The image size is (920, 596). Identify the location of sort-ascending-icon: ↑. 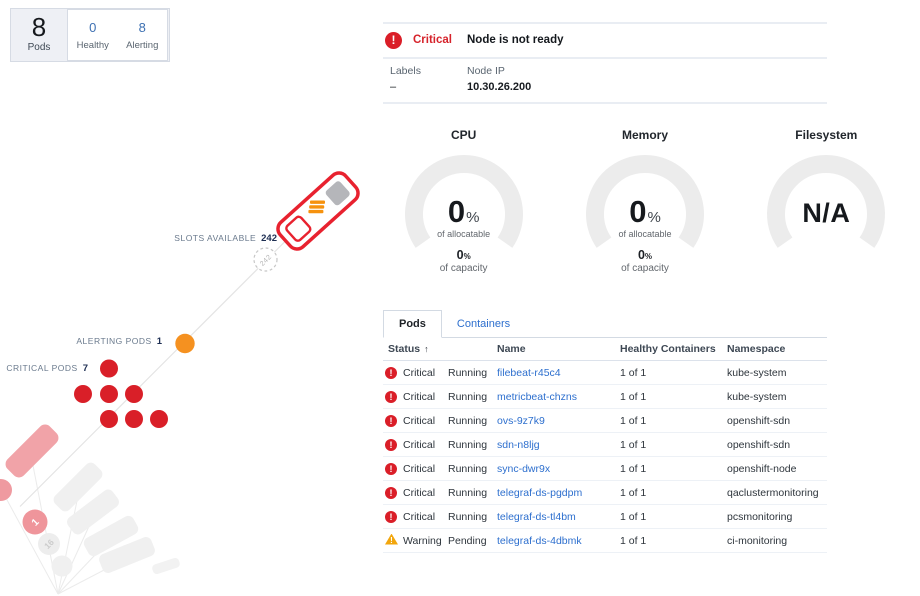
(426, 349).